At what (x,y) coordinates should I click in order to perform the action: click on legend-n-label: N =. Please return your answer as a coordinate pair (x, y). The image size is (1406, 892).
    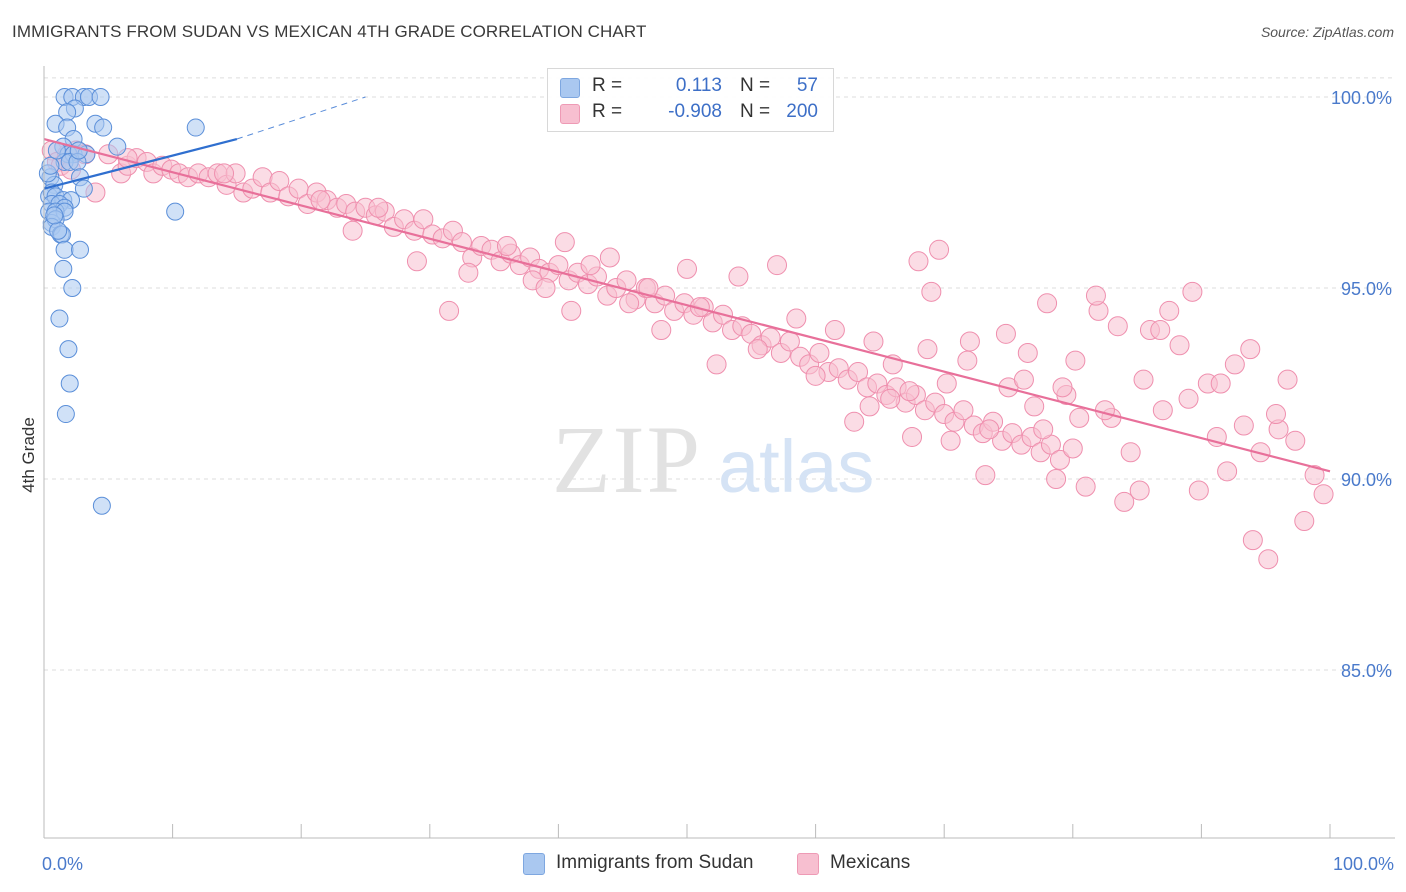
    Looking at the image, I should click on (755, 85).